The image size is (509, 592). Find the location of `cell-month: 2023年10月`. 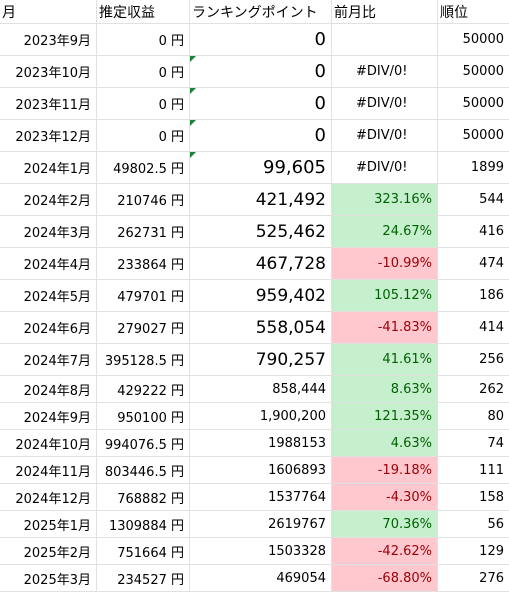

cell-month: 2023年10月 is located at coordinates (48, 72).